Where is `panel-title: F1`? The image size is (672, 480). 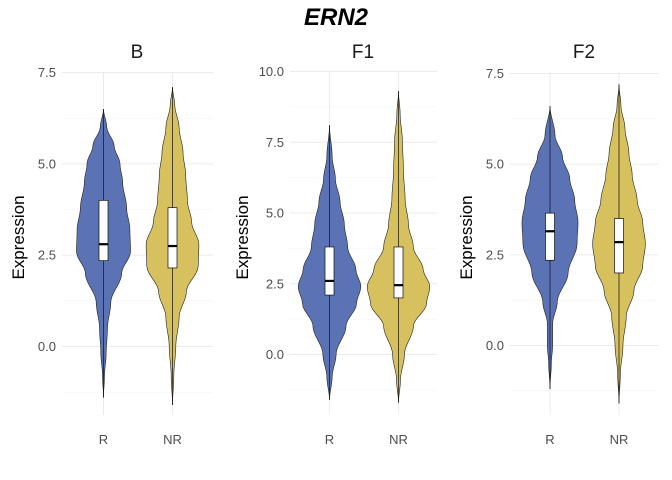
panel-title: F1 is located at coordinates (363, 52).